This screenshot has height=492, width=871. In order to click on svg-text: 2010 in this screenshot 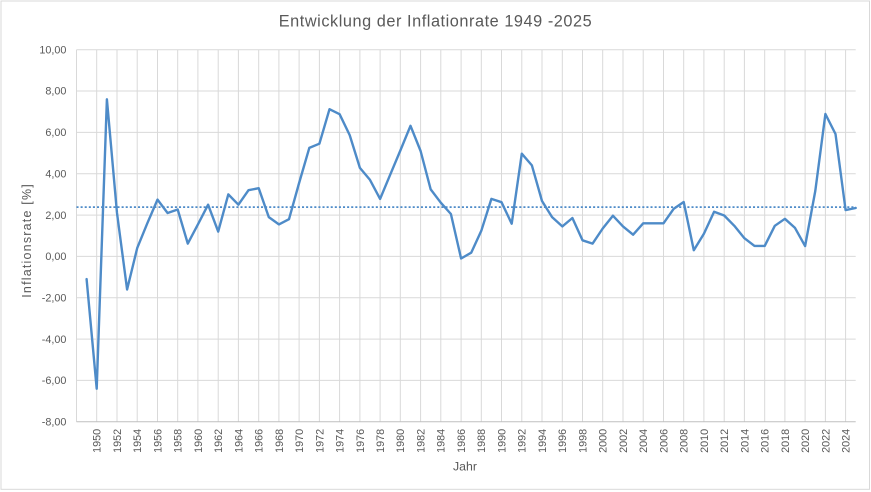, I will do `click(705, 441)`.